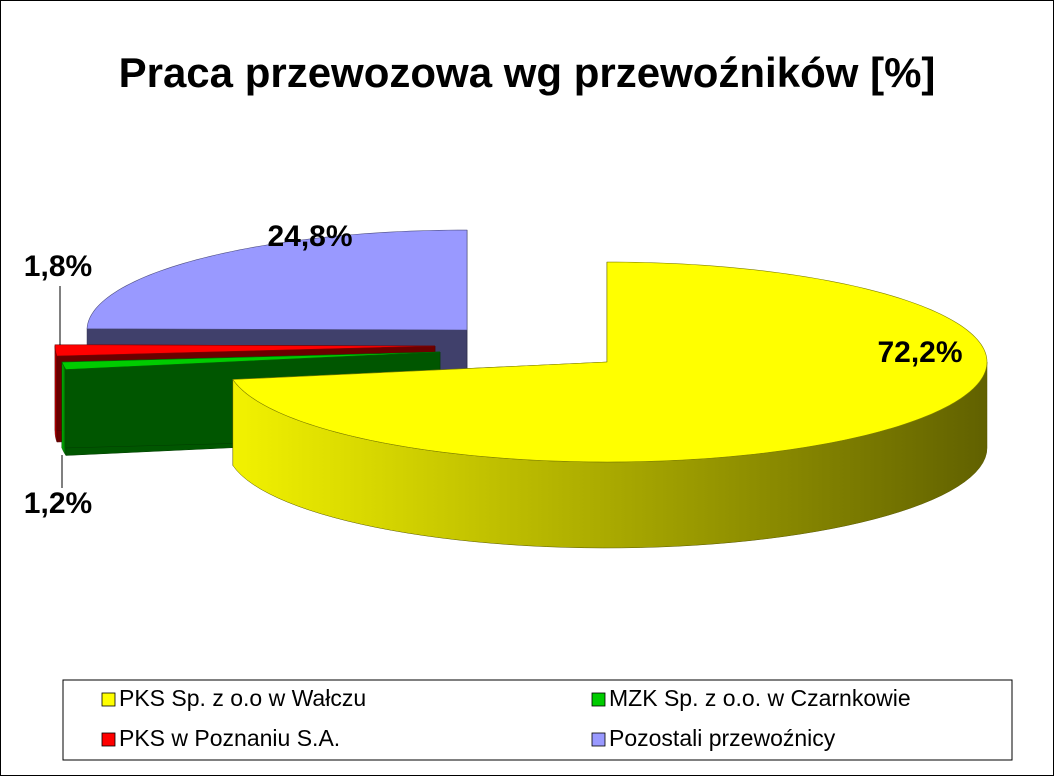 The image size is (1054, 776). What do you see at coordinates (919, 352) in the screenshot?
I see `data-label: 72,2%` at bounding box center [919, 352].